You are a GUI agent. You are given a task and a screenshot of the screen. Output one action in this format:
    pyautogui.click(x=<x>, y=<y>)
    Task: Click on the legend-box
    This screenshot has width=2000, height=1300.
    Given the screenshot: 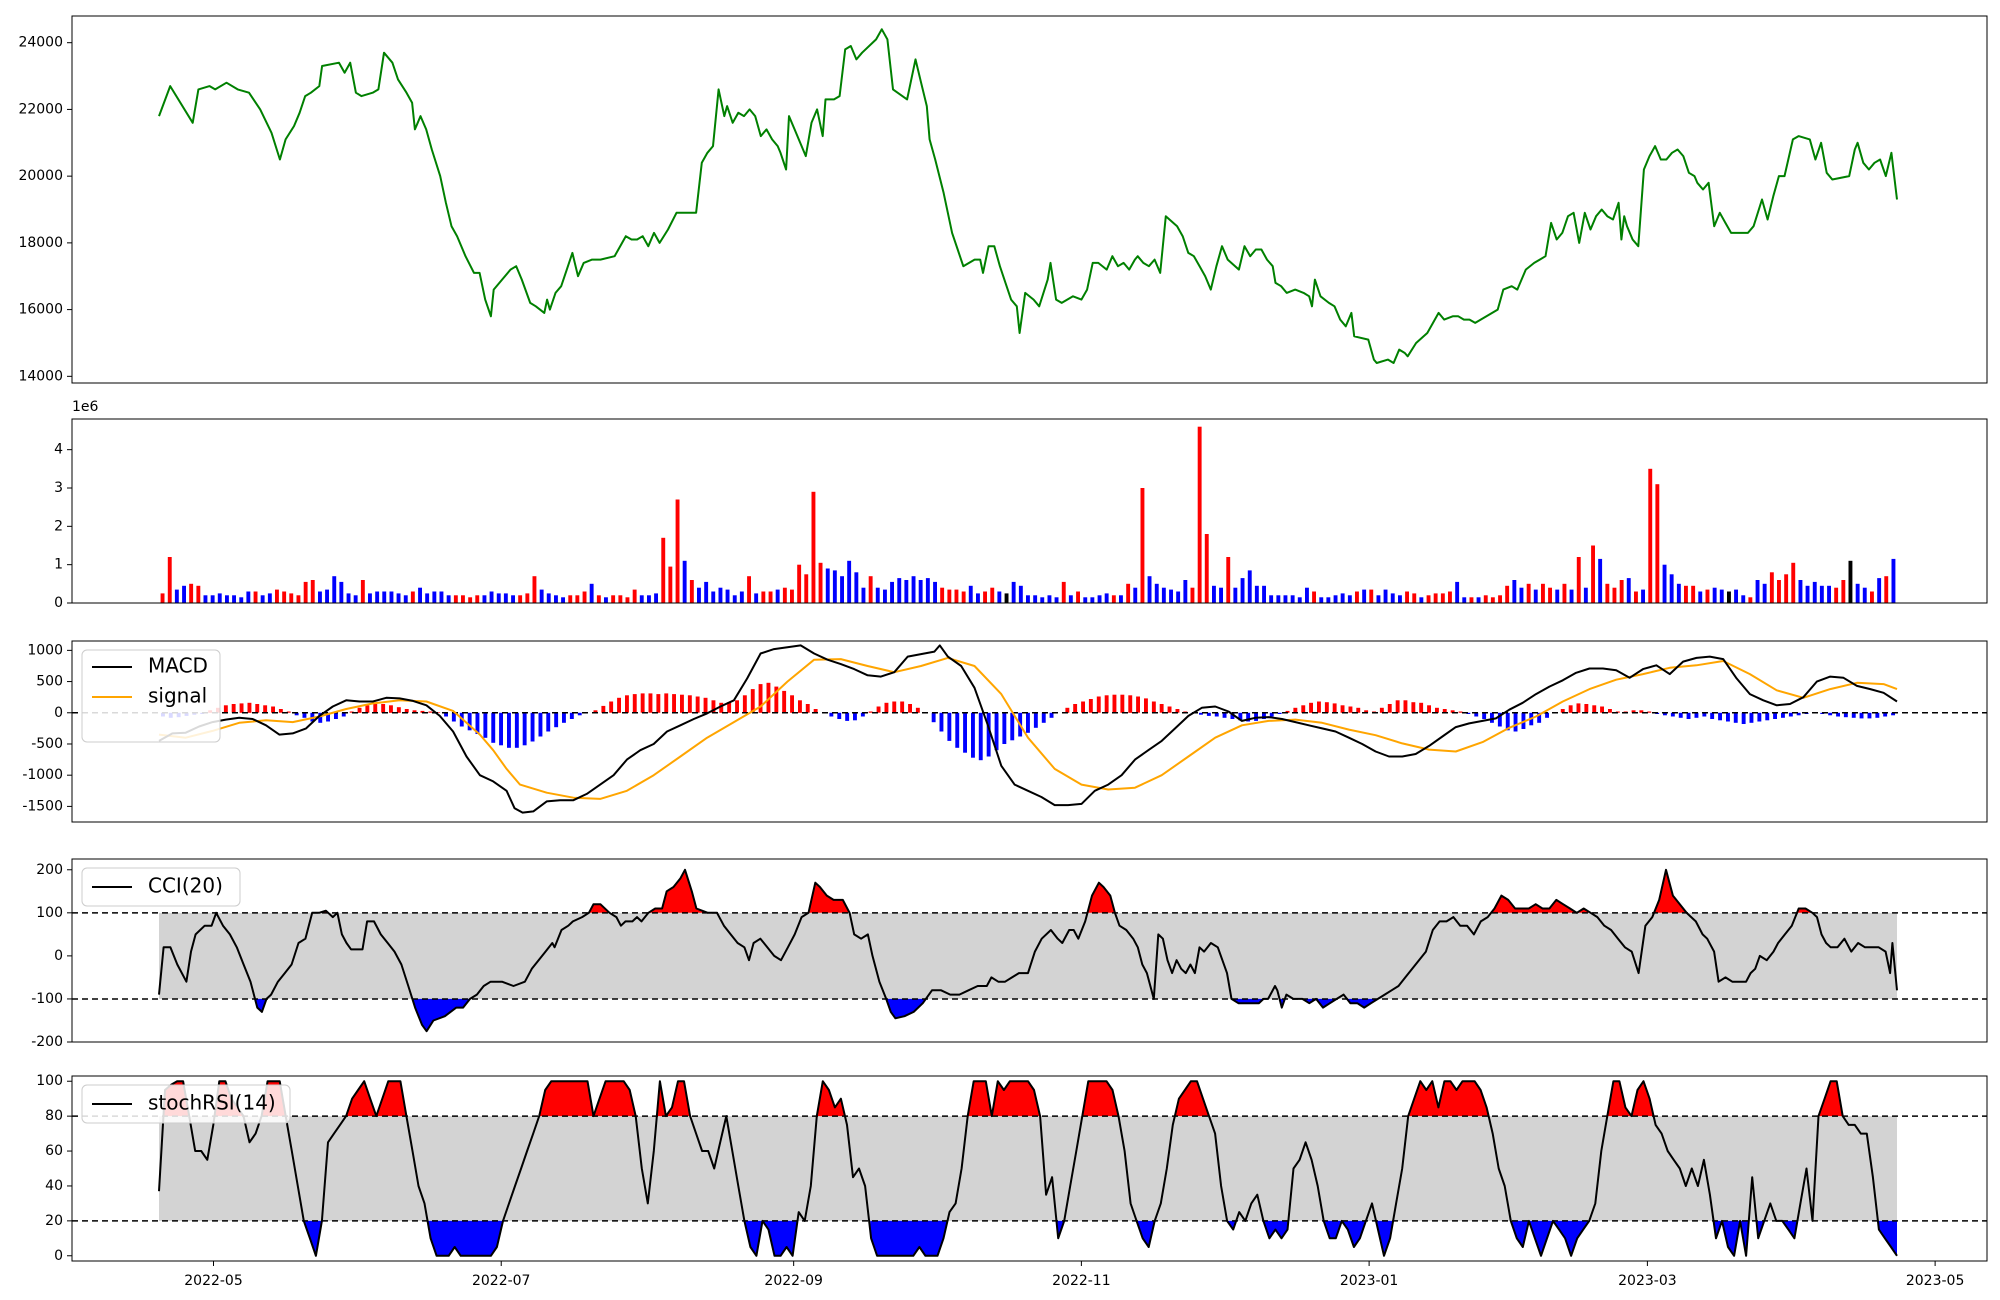 What is the action you would take?
    pyautogui.click(x=186, y=1104)
    